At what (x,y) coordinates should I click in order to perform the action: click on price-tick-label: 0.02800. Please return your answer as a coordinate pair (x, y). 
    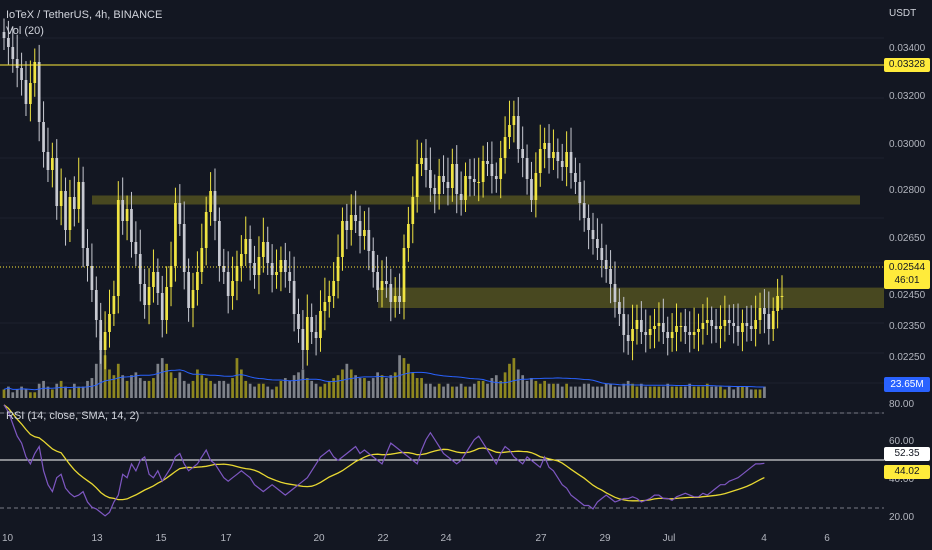
    Looking at the image, I should click on (907, 190).